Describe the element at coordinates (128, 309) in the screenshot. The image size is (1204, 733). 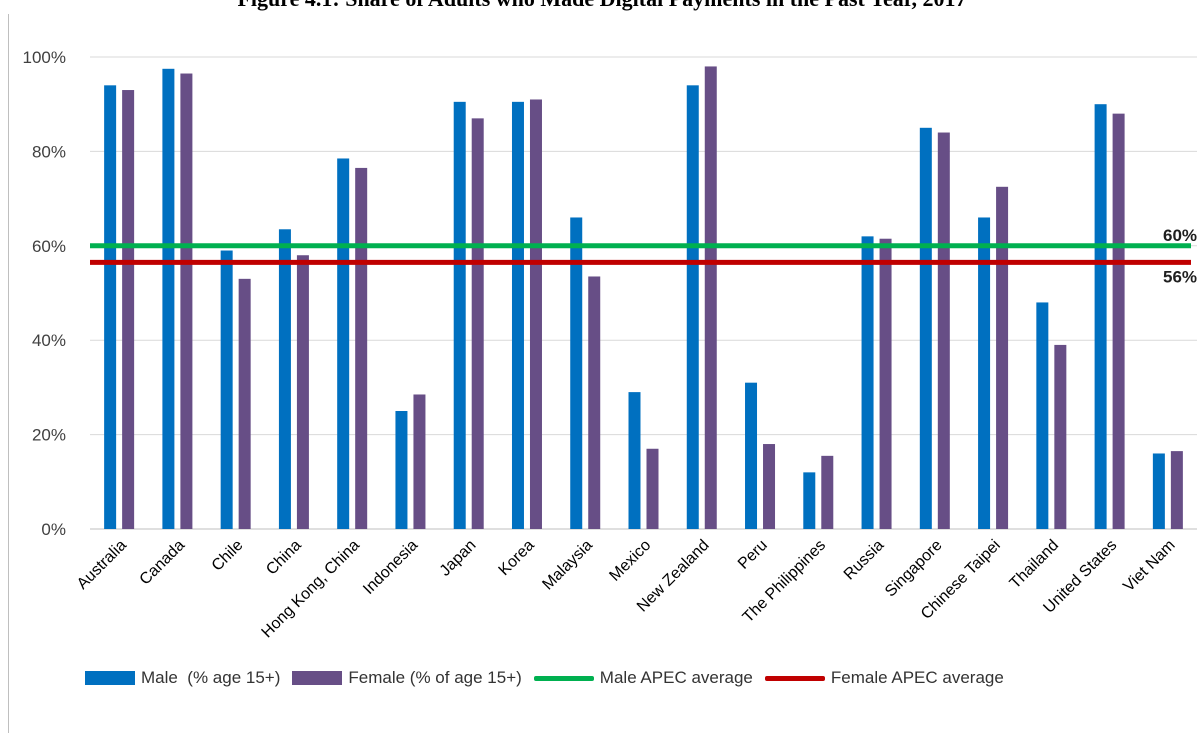
I see `bar-female-australia` at that location.